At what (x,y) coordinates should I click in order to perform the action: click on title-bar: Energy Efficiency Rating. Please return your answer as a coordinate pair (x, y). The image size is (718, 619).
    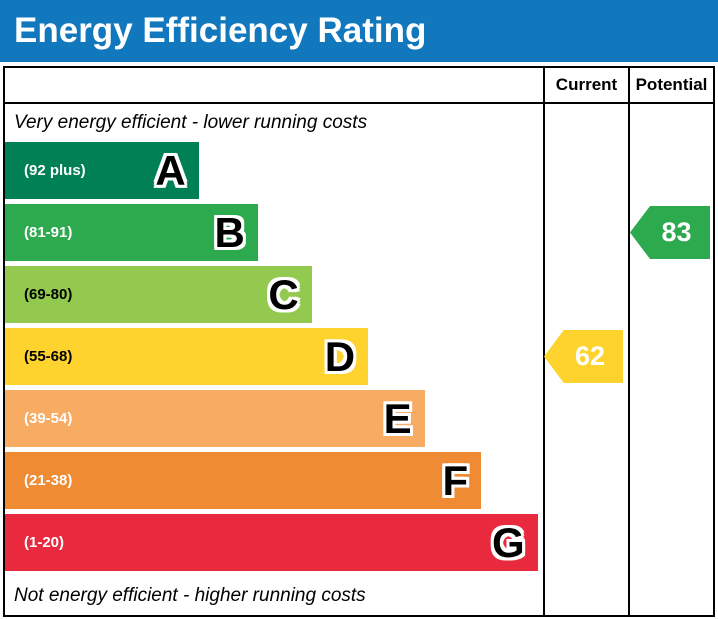
    Looking at the image, I should click on (359, 31).